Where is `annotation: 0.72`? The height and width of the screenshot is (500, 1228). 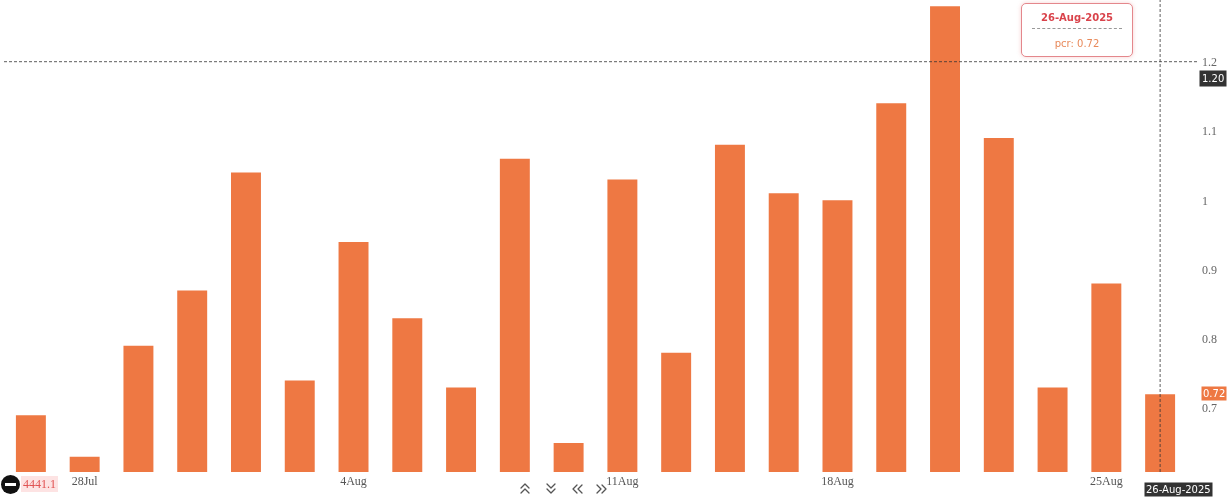
annotation: 0.72 is located at coordinates (1214, 393).